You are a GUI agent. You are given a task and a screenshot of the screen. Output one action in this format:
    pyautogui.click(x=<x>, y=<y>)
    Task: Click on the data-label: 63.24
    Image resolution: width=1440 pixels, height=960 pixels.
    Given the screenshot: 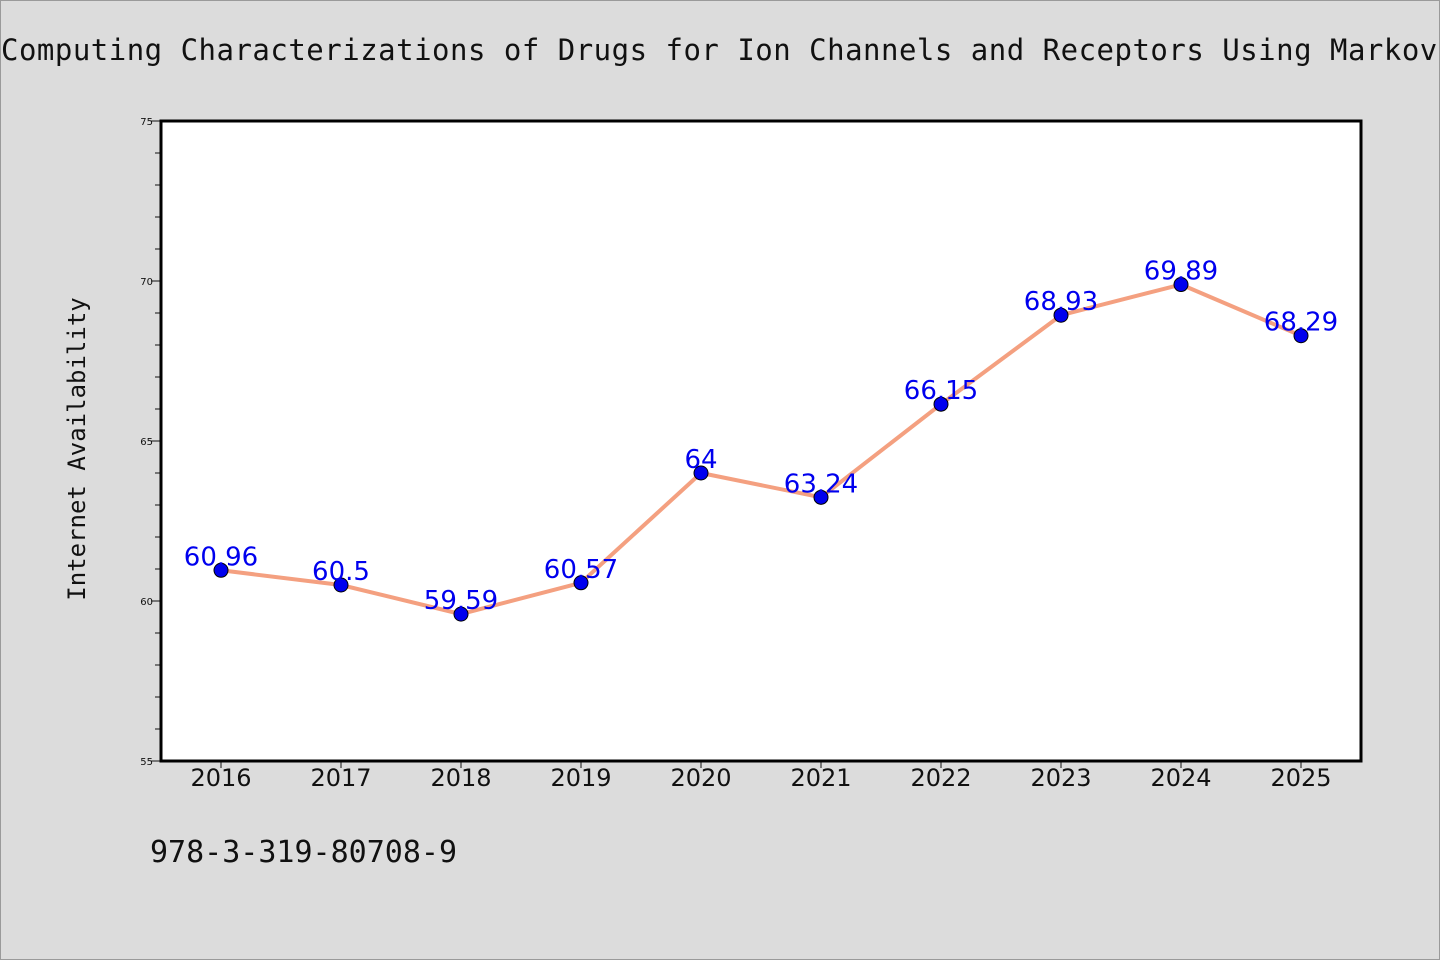 What is the action you would take?
    pyautogui.click(x=821, y=484)
    